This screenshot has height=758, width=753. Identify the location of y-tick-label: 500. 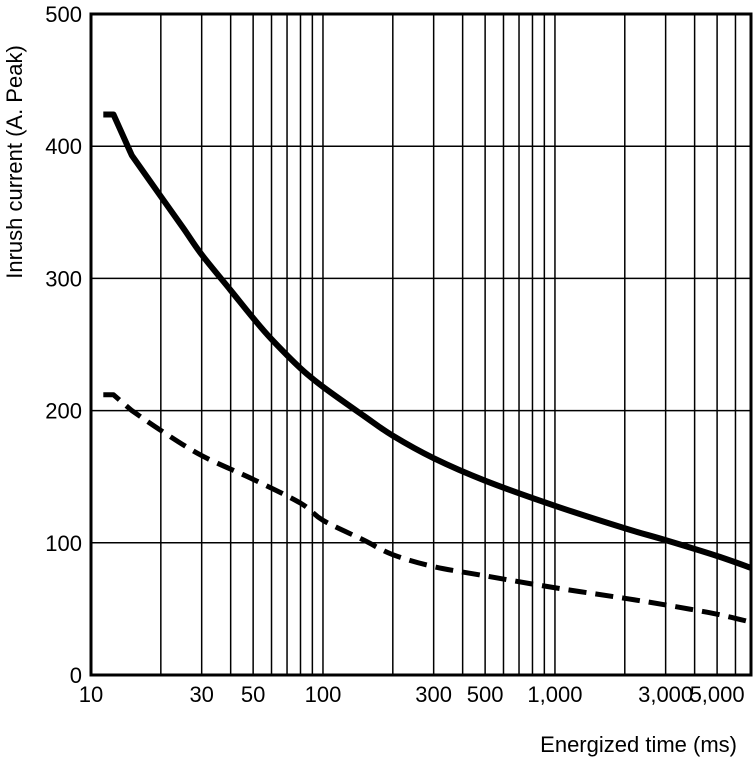
(63, 14).